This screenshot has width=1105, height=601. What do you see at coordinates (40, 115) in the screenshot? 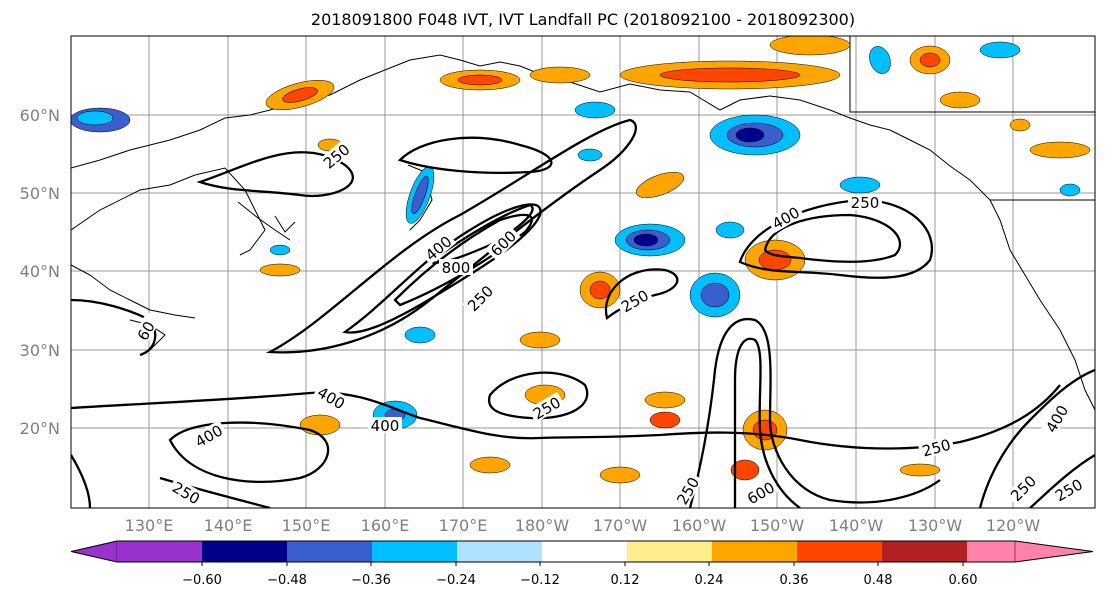
I see `lat-tick-label: 60°N` at bounding box center [40, 115].